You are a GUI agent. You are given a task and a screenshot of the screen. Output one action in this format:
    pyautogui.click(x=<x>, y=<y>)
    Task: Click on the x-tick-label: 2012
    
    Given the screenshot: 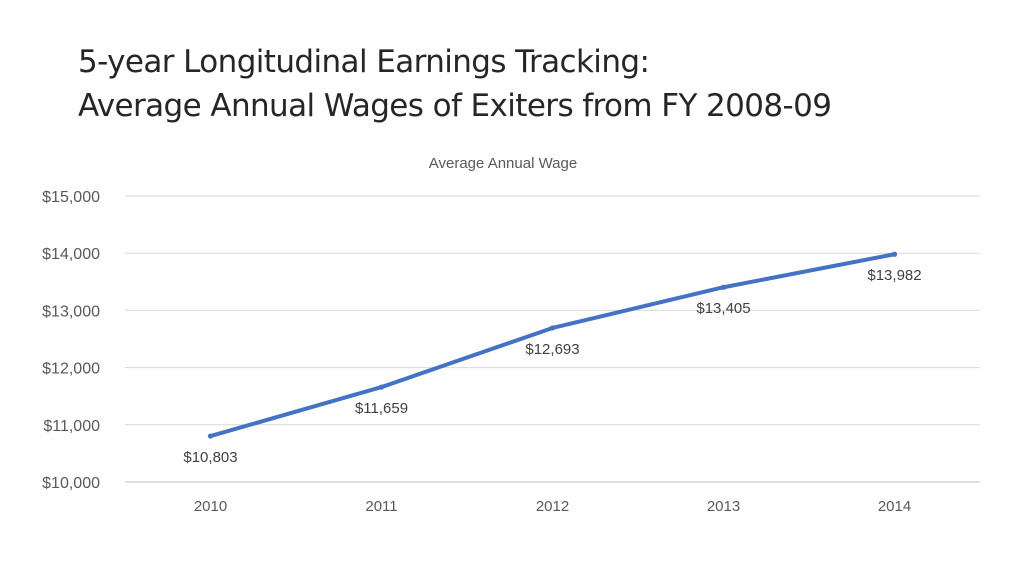 What is the action you would take?
    pyautogui.click(x=552, y=506)
    